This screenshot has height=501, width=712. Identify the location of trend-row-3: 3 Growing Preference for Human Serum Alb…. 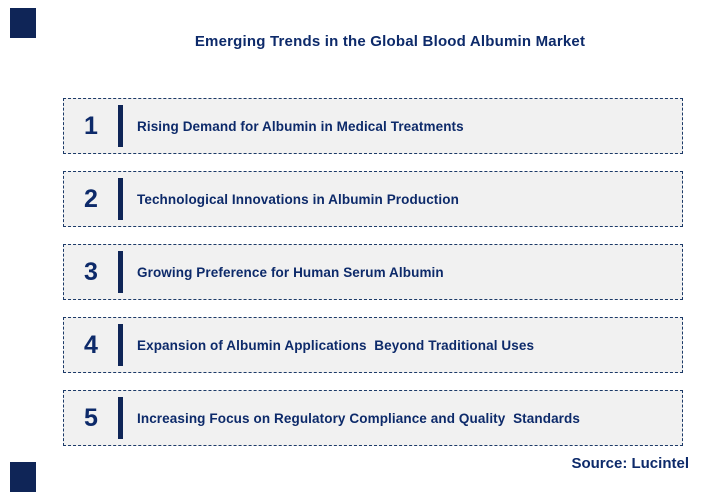
(373, 272).